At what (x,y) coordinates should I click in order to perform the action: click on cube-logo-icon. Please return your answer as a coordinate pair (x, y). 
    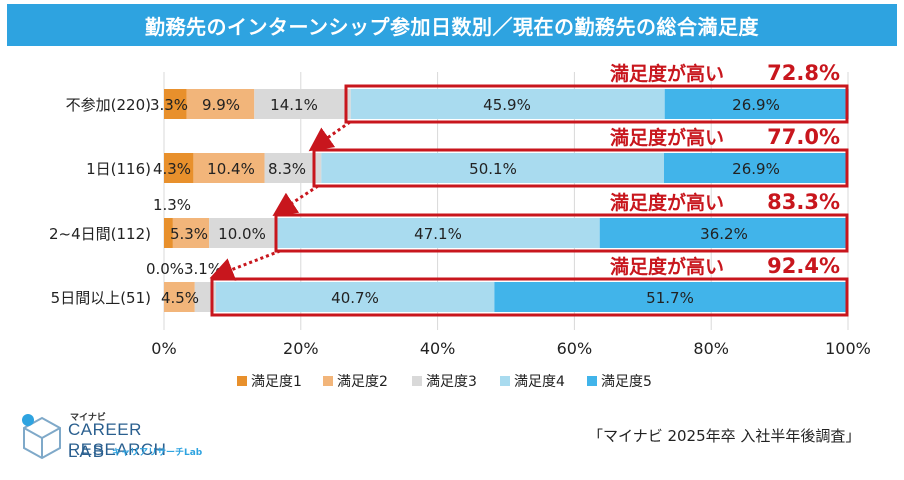
    Looking at the image, I should click on (41, 437).